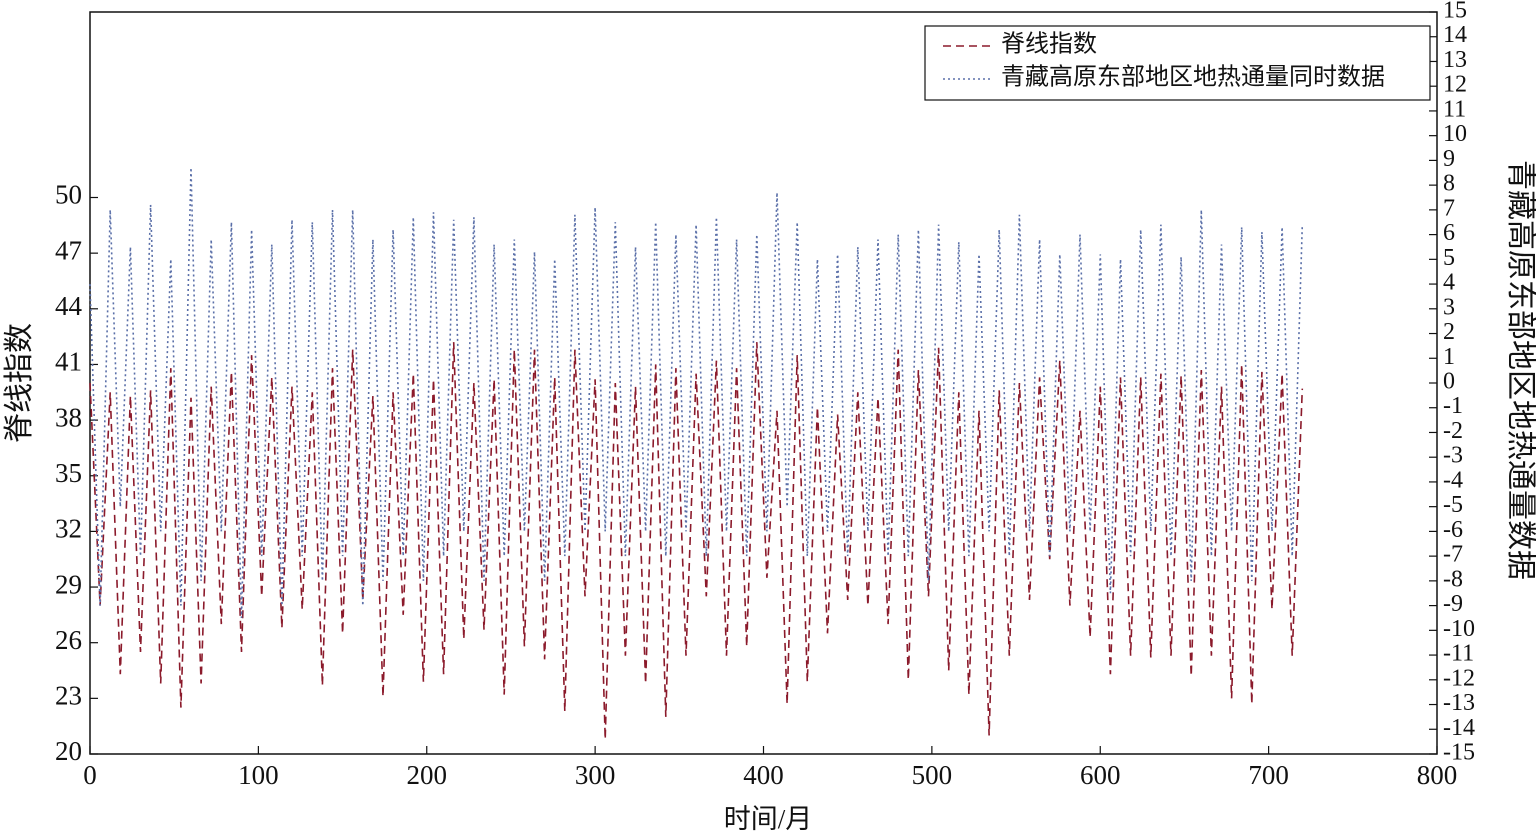 Image resolution: width=1536 pixels, height=839 pixels. What do you see at coordinates (1459, 753) in the screenshot?
I see `y2-tick-label: -15` at bounding box center [1459, 753].